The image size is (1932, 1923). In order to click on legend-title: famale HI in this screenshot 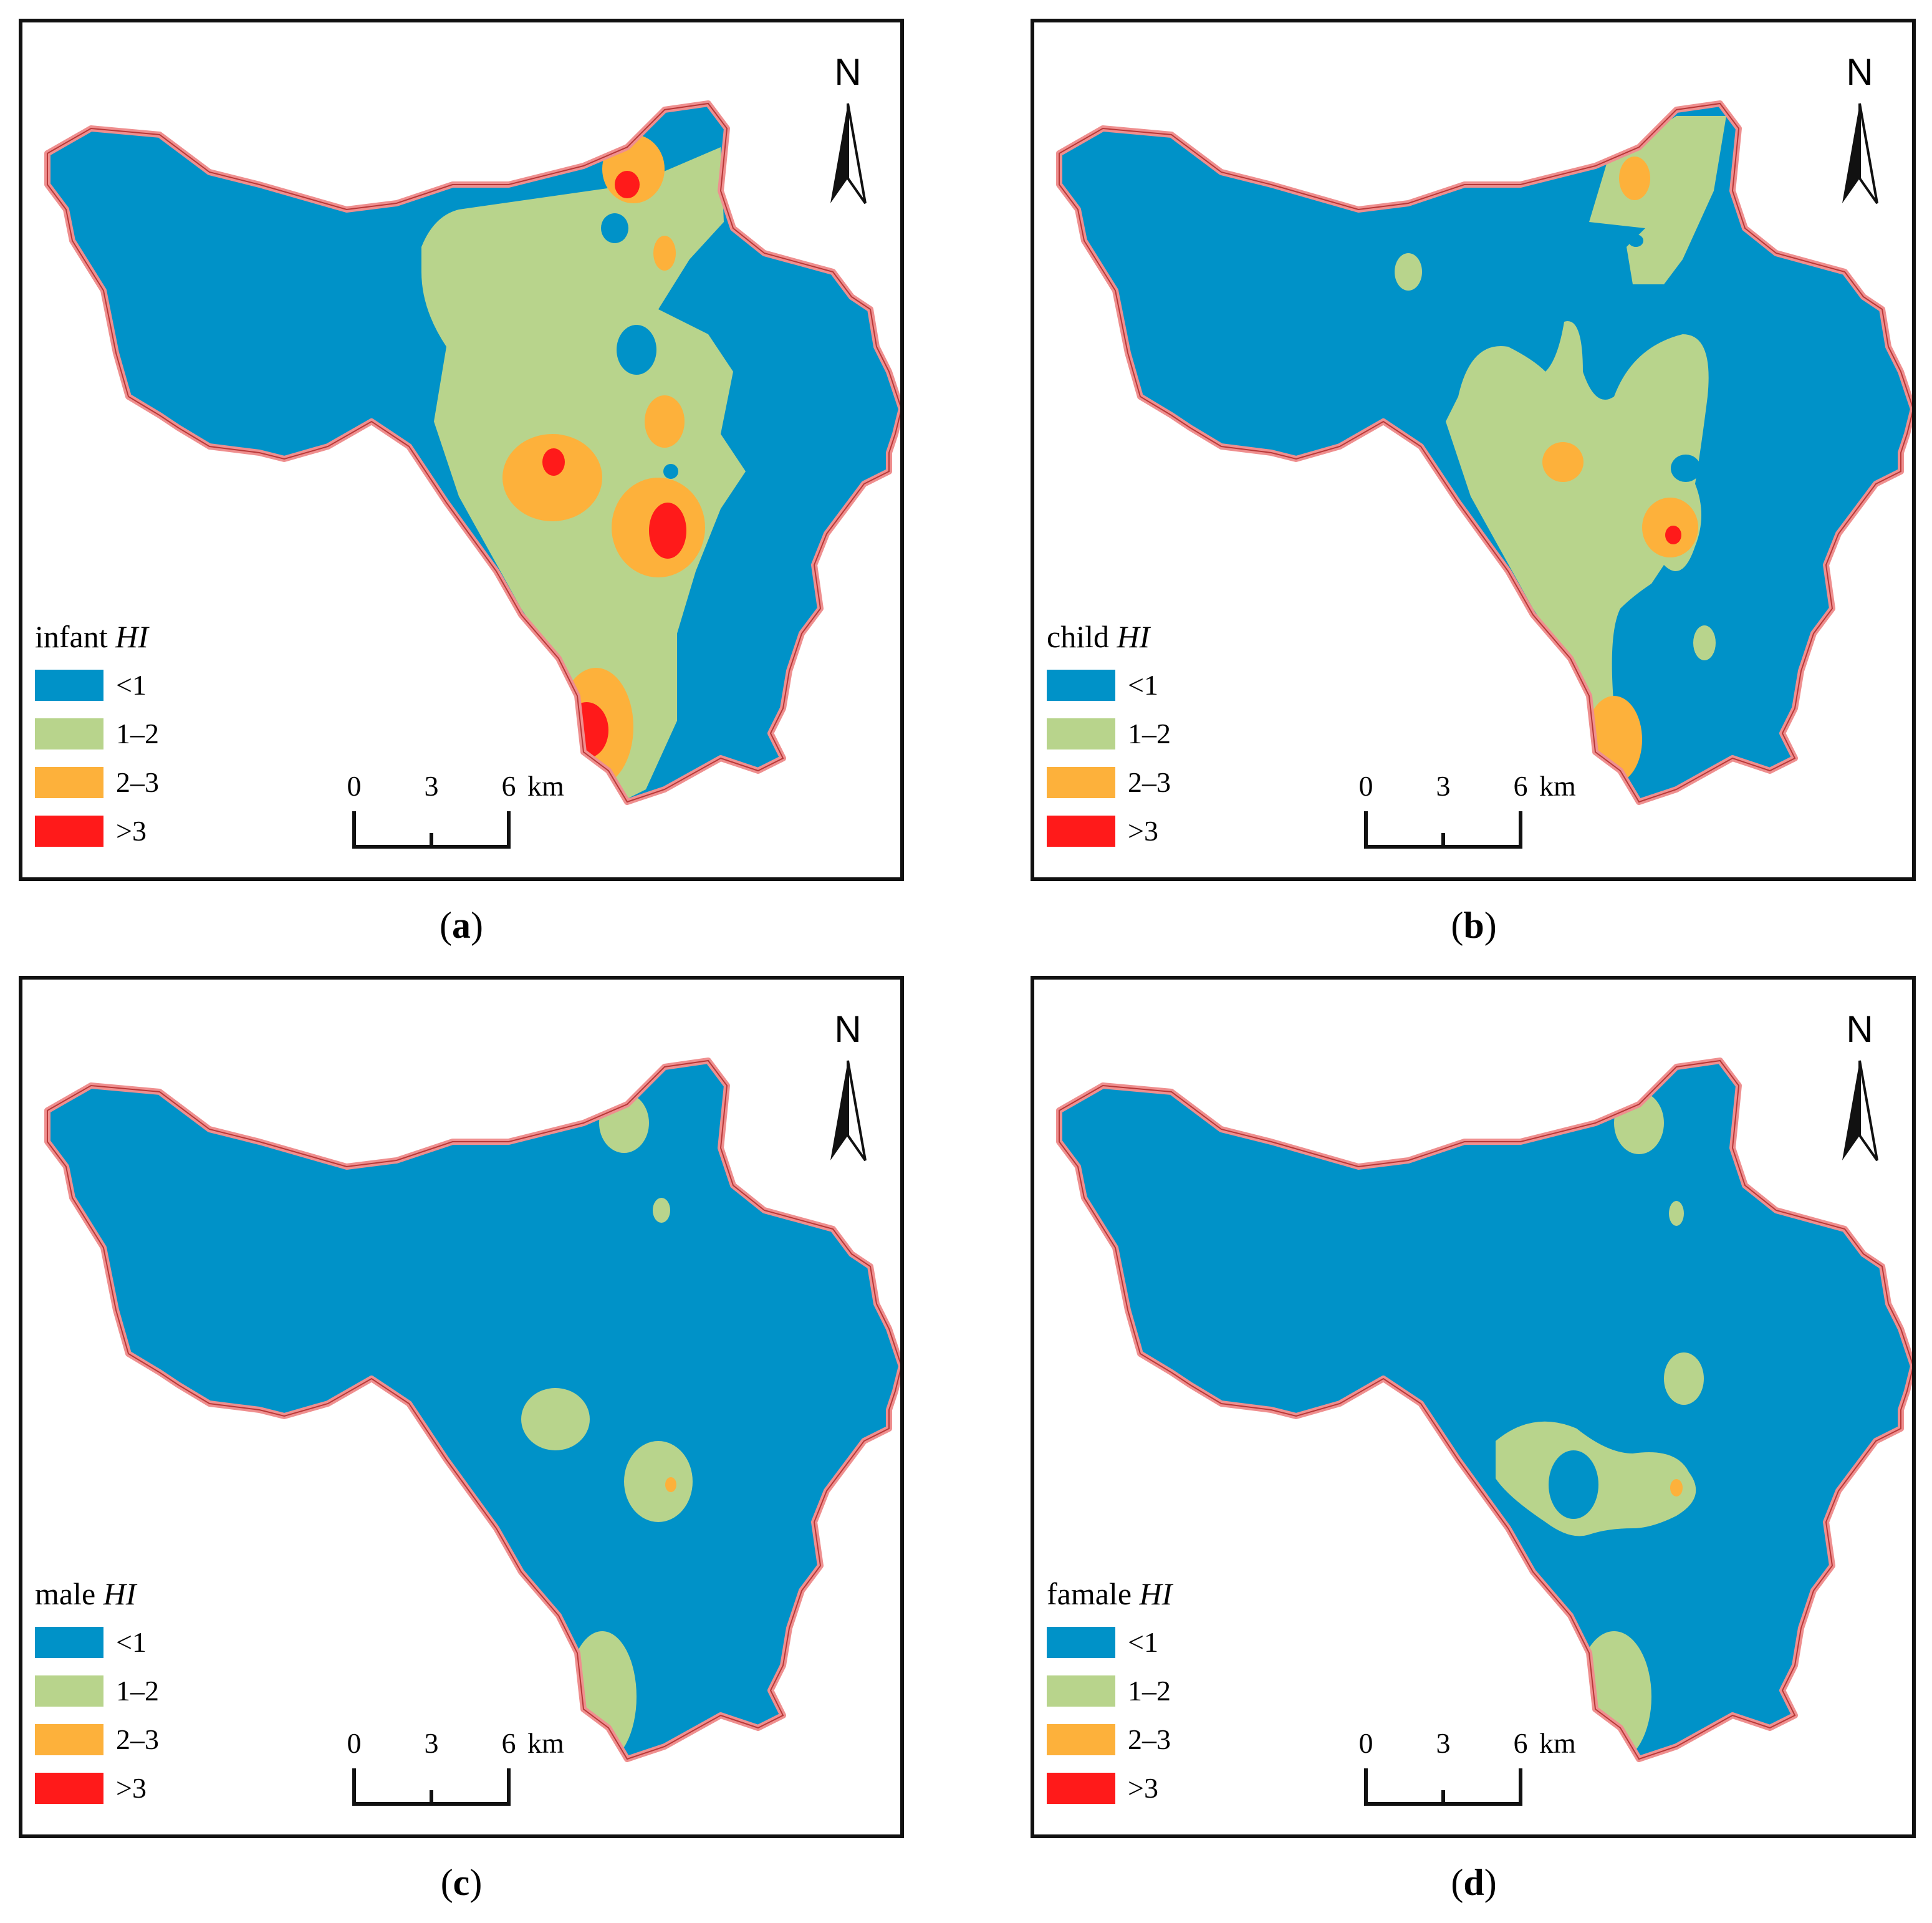, I will do `click(1110, 1593)`.